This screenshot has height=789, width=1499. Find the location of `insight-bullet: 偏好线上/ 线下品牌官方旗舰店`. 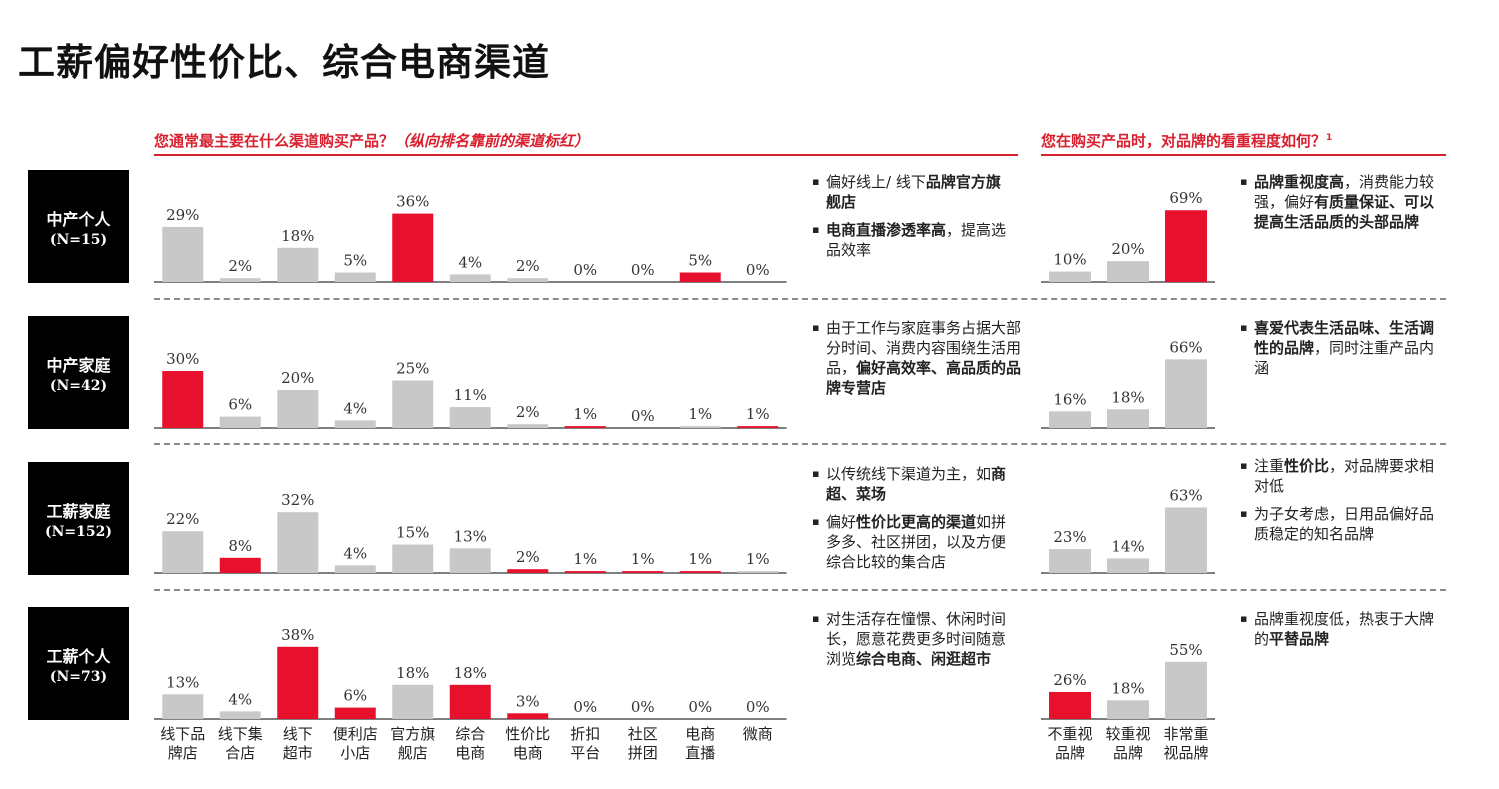

insight-bullet: 偏好线上/ 线下品牌官方旗舰店 is located at coordinates (912, 192).